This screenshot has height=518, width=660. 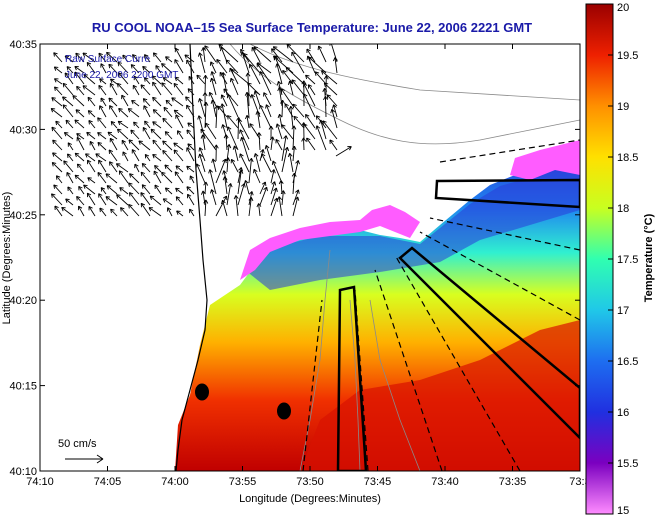 I want to click on sst-warm-core, so click(x=440, y=395).